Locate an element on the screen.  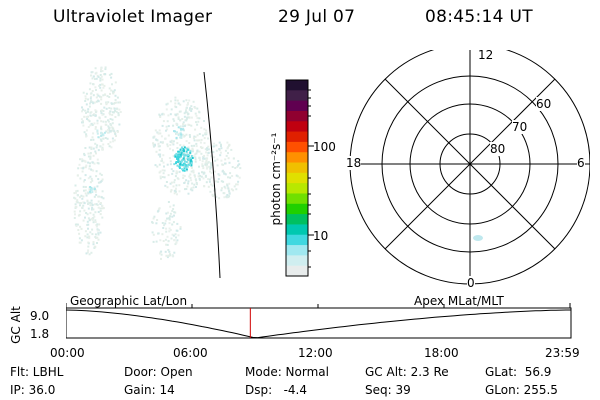
colorbar-tick-100: 100 is located at coordinates (324, 147).